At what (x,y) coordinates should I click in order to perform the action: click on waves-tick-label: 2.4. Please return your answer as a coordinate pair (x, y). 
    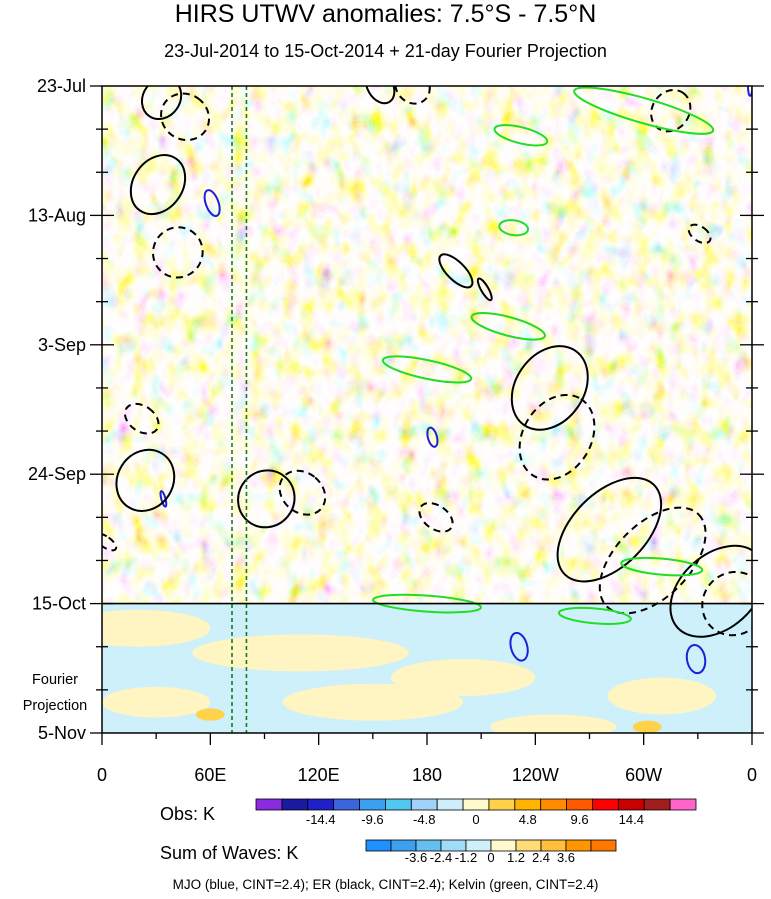
    Looking at the image, I should click on (541, 857).